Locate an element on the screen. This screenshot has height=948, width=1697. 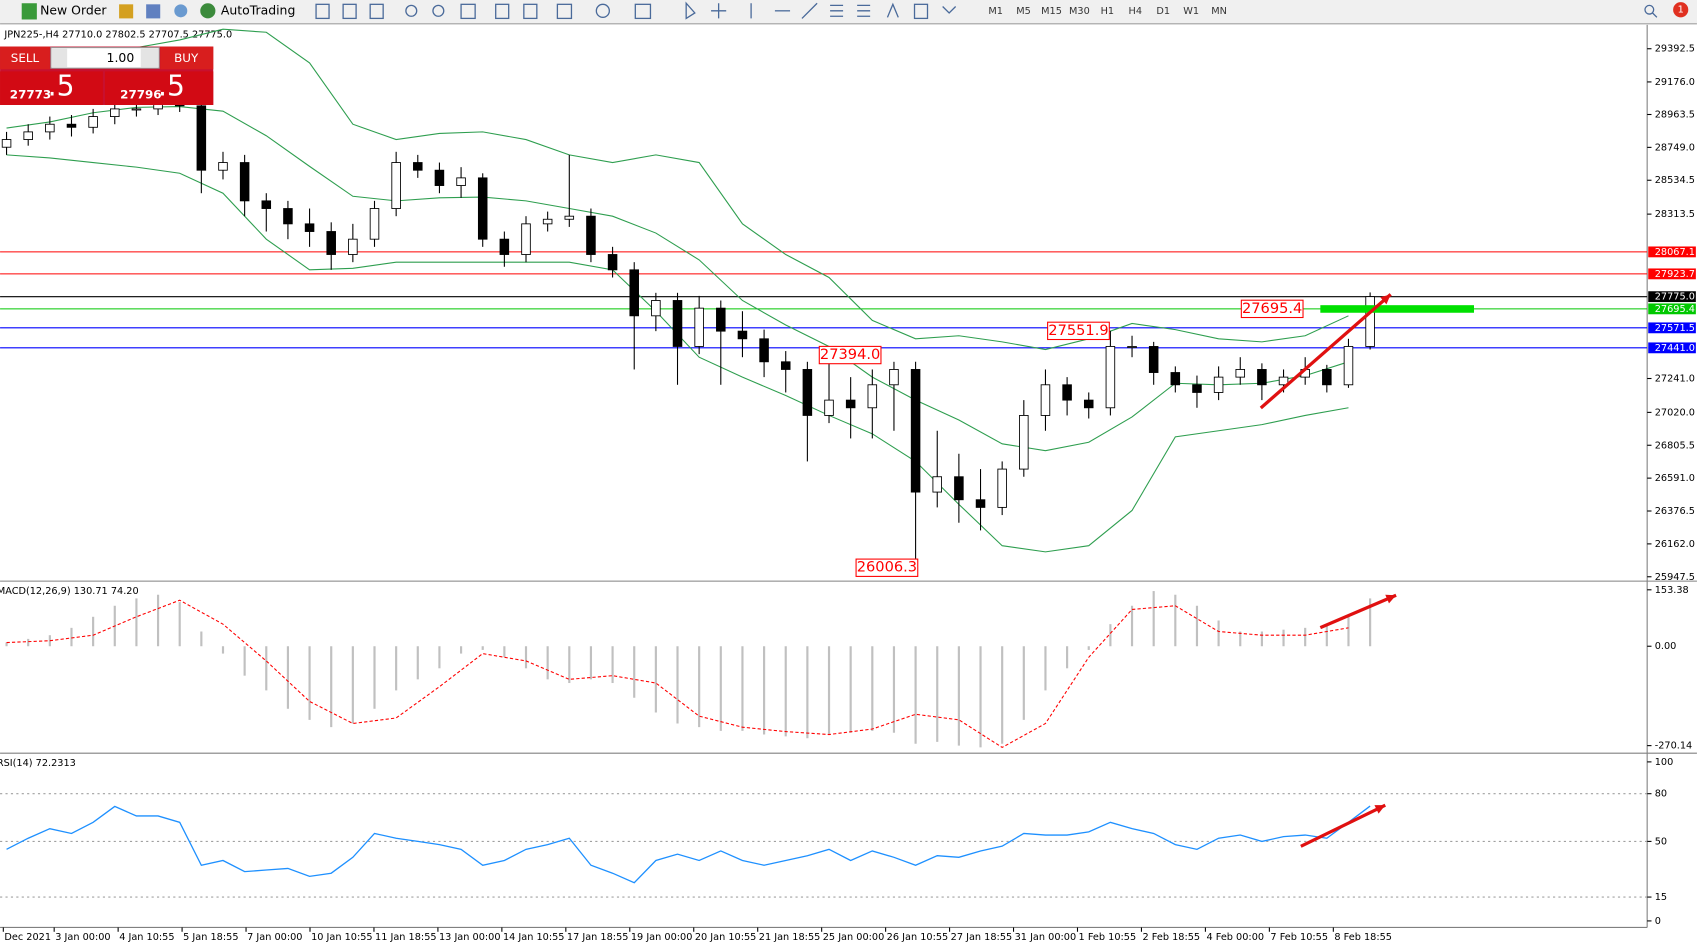
price-annotation-box is located at coordinates (887, 567).